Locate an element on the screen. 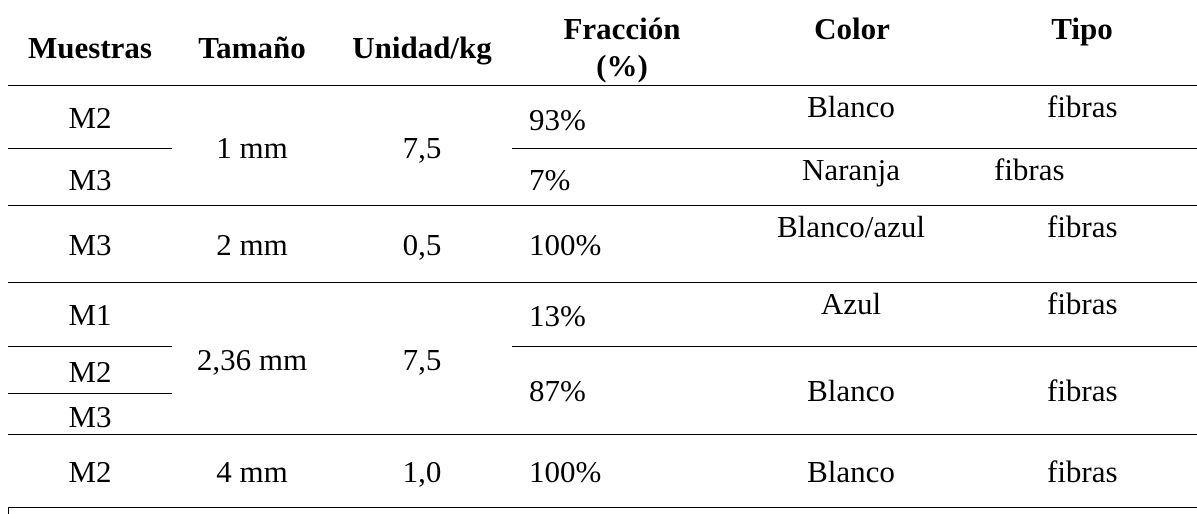  cell-unidad: 0,5 is located at coordinates (422, 244).